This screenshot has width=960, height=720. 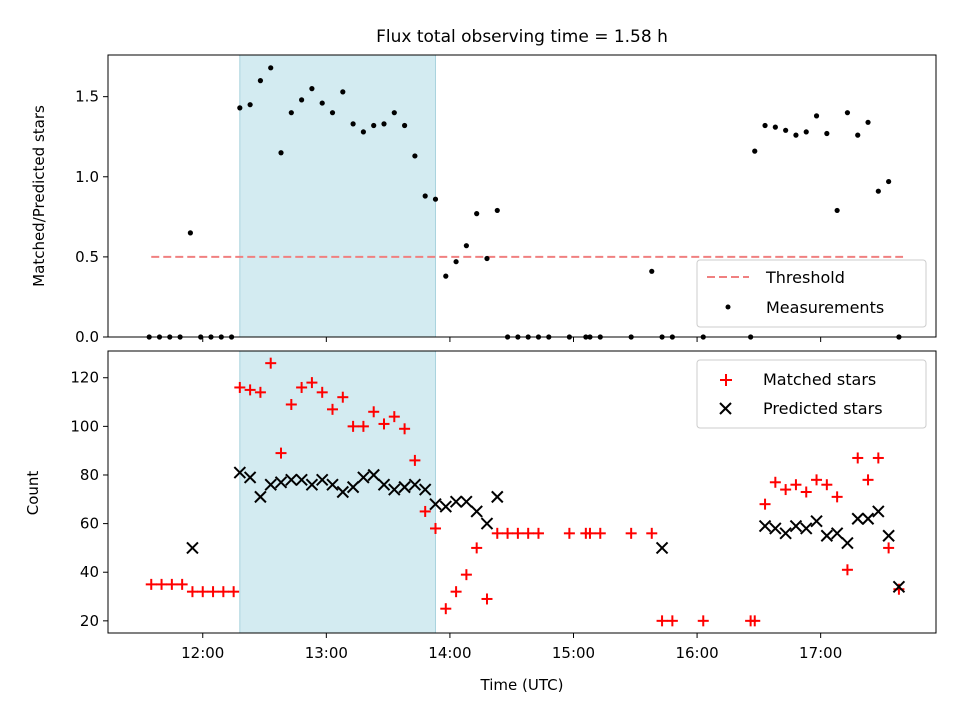 I want to click on bottom-predicted-markers, so click(x=546, y=530).